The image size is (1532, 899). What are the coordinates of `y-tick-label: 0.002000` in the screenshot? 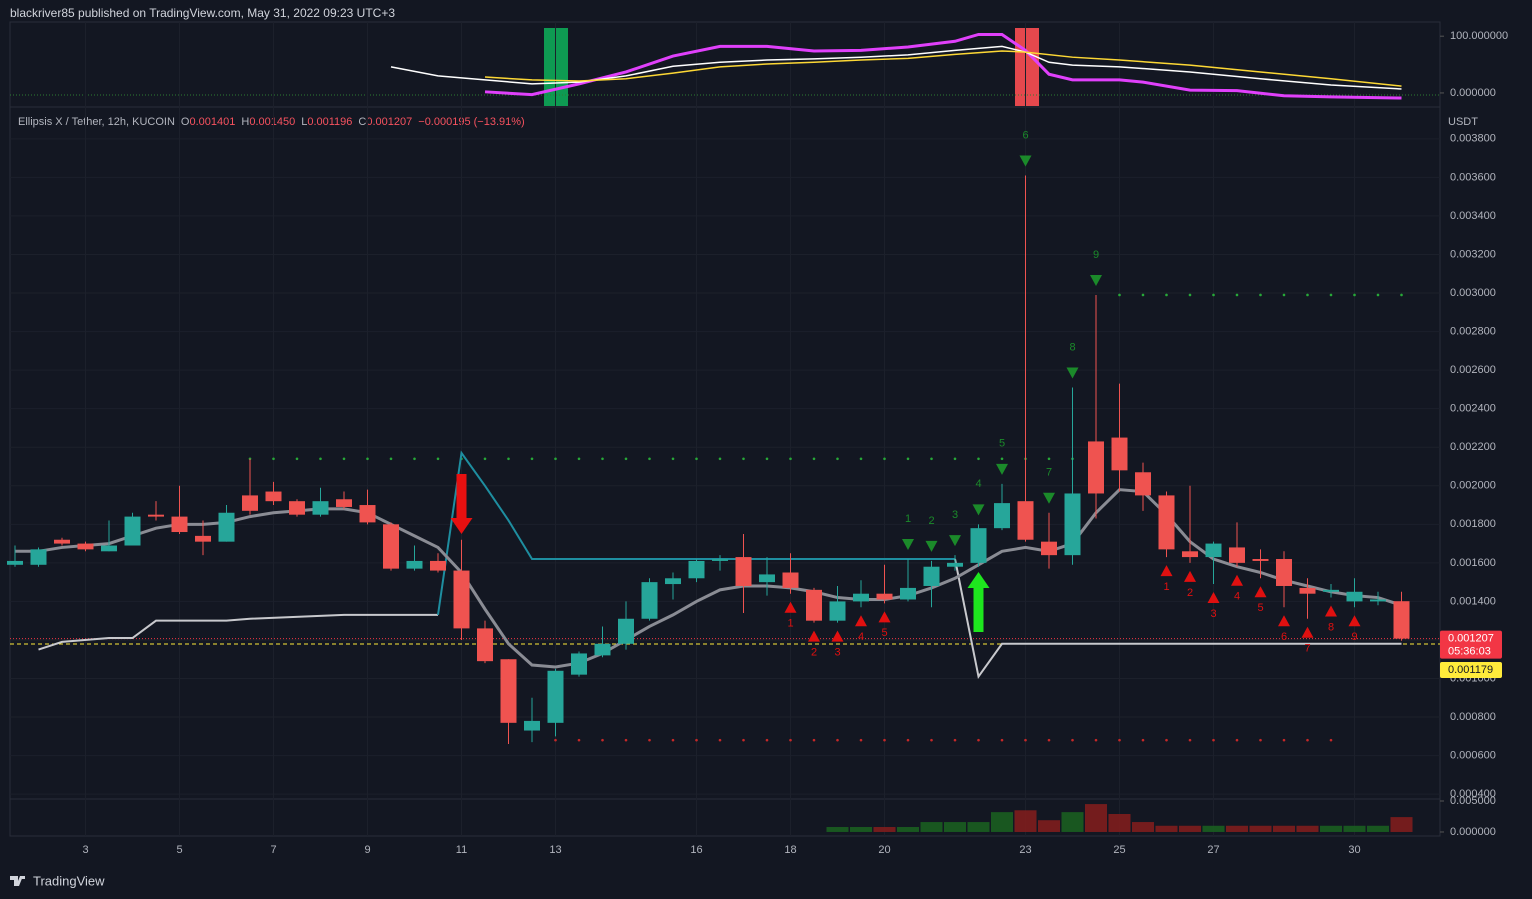 It's located at (1473, 486).